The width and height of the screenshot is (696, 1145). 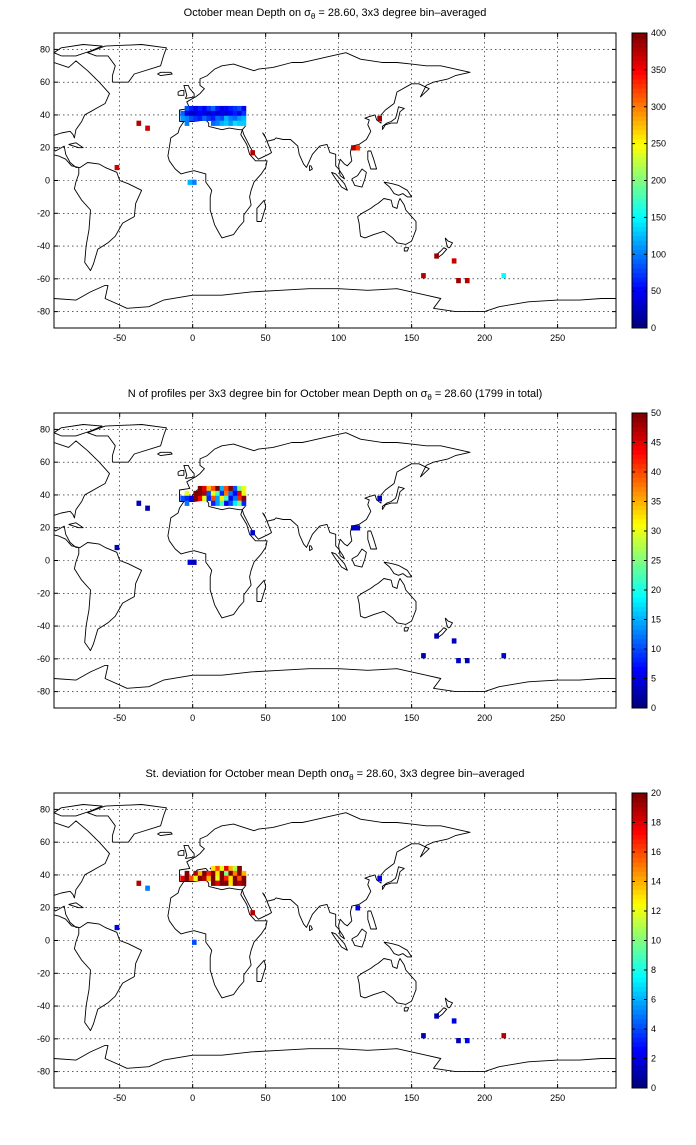 What do you see at coordinates (43, 246) in the screenshot?
I see `y-tick-label: -40` at bounding box center [43, 246].